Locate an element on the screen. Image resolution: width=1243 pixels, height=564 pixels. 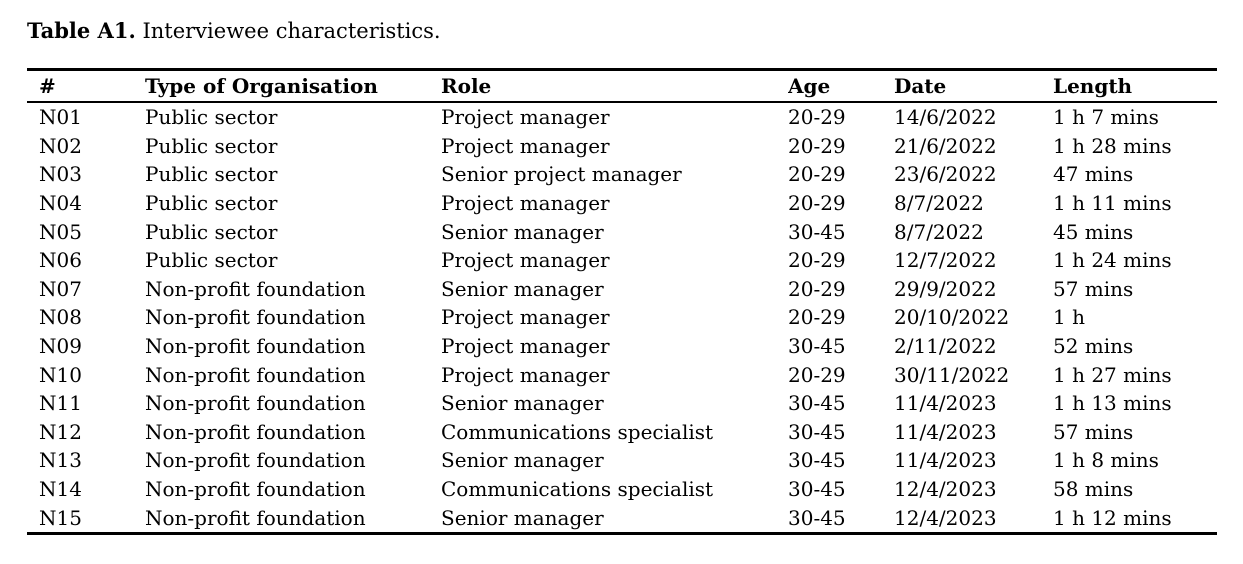
cell-id: N14 is located at coordinates (60, 489).